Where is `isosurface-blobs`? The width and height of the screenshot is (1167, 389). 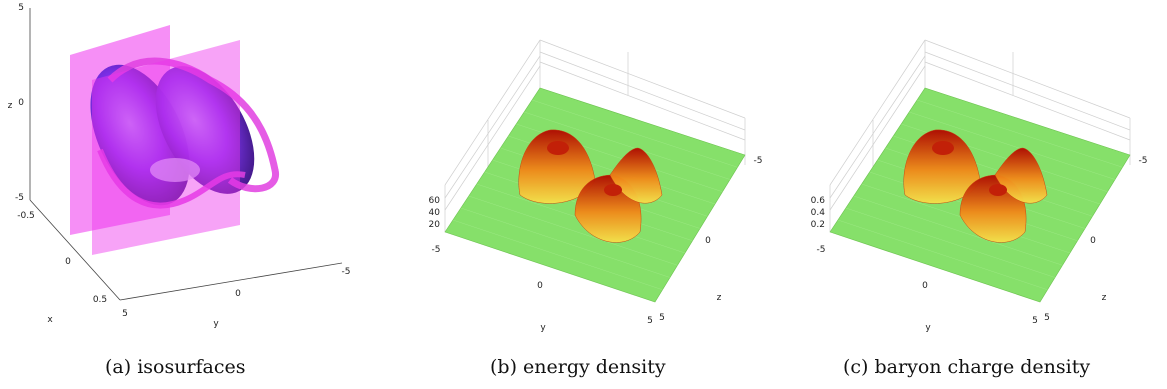 isosurface-blobs is located at coordinates (184, 133).